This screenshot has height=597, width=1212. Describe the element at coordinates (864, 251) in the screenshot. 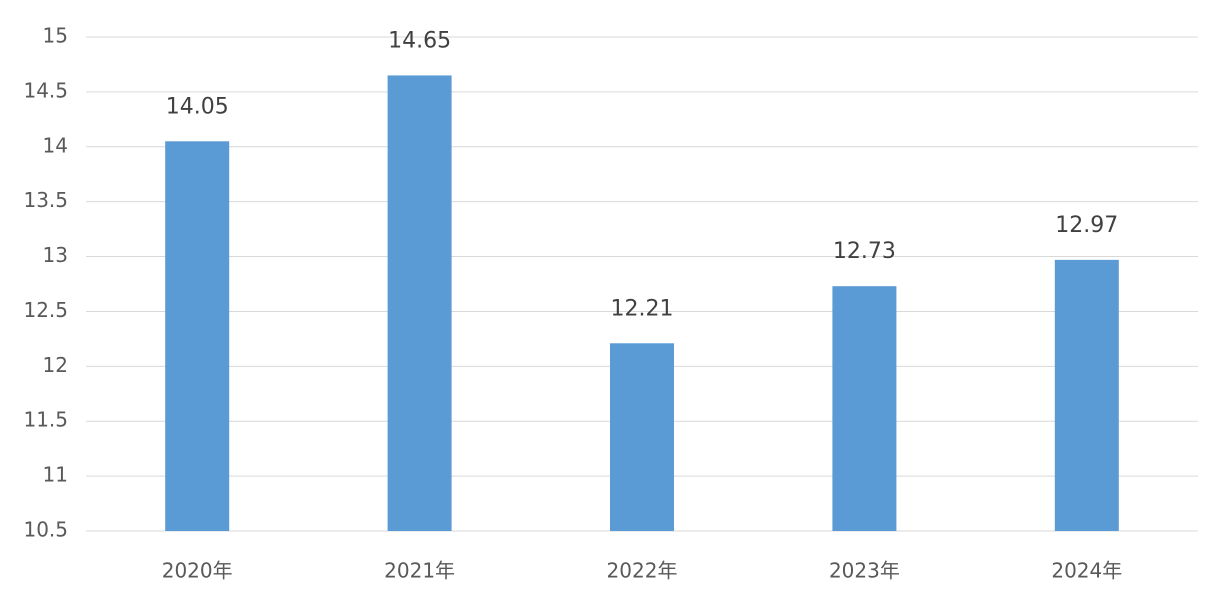

I see `data-label: 12.73` at that location.